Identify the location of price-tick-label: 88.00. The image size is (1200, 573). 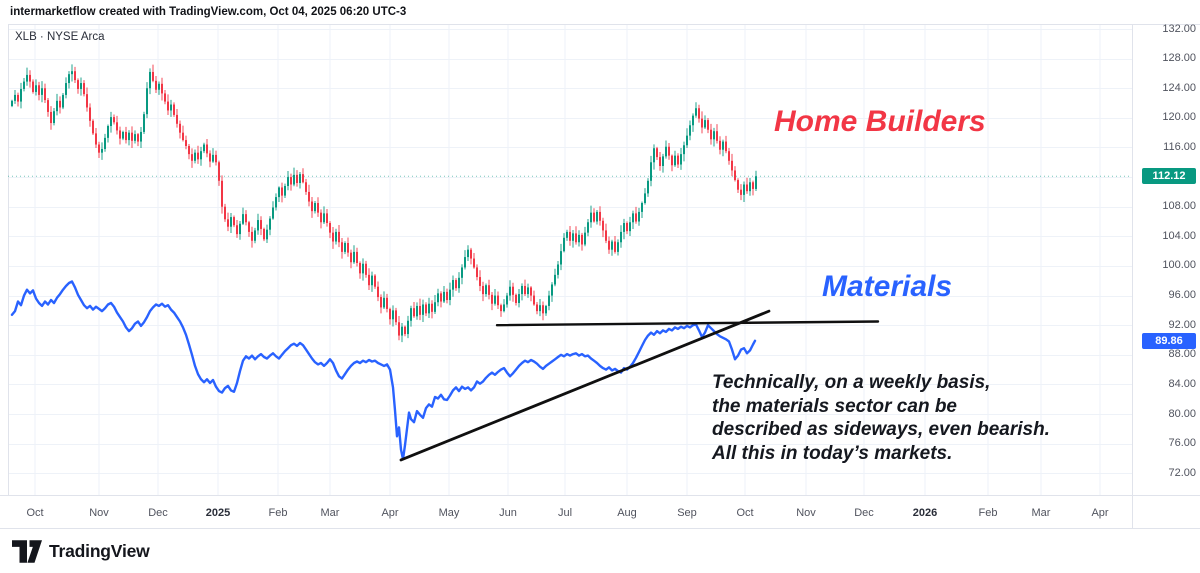
(1182, 354).